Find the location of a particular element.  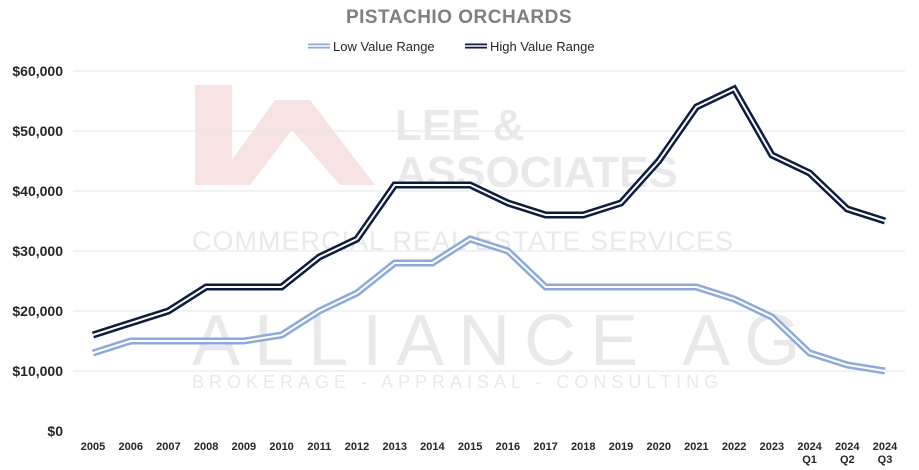

x-tick-label: 2008 is located at coordinates (206, 447).